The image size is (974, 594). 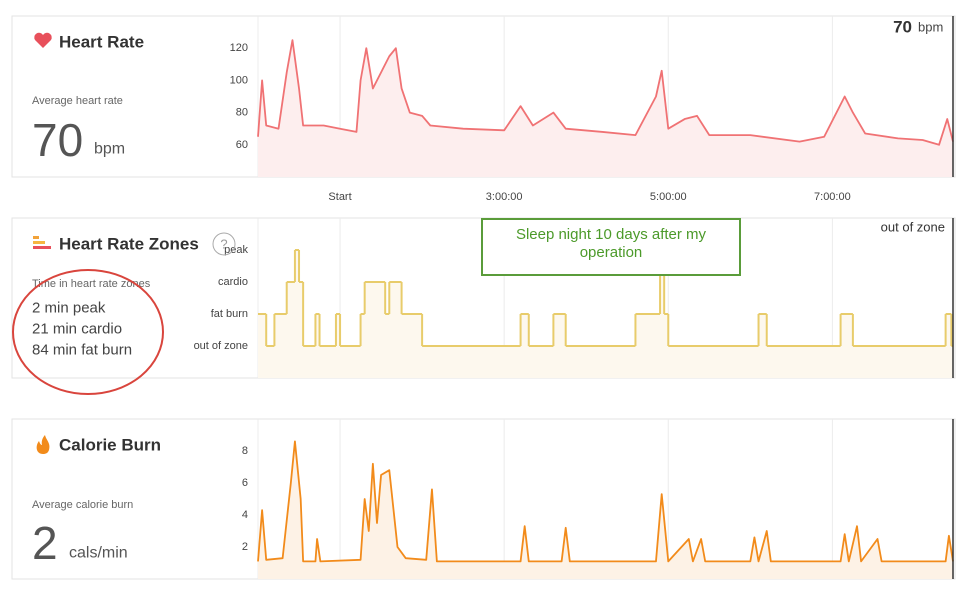 What do you see at coordinates (77, 101) in the screenshot?
I see `caption: Average heart rate` at bounding box center [77, 101].